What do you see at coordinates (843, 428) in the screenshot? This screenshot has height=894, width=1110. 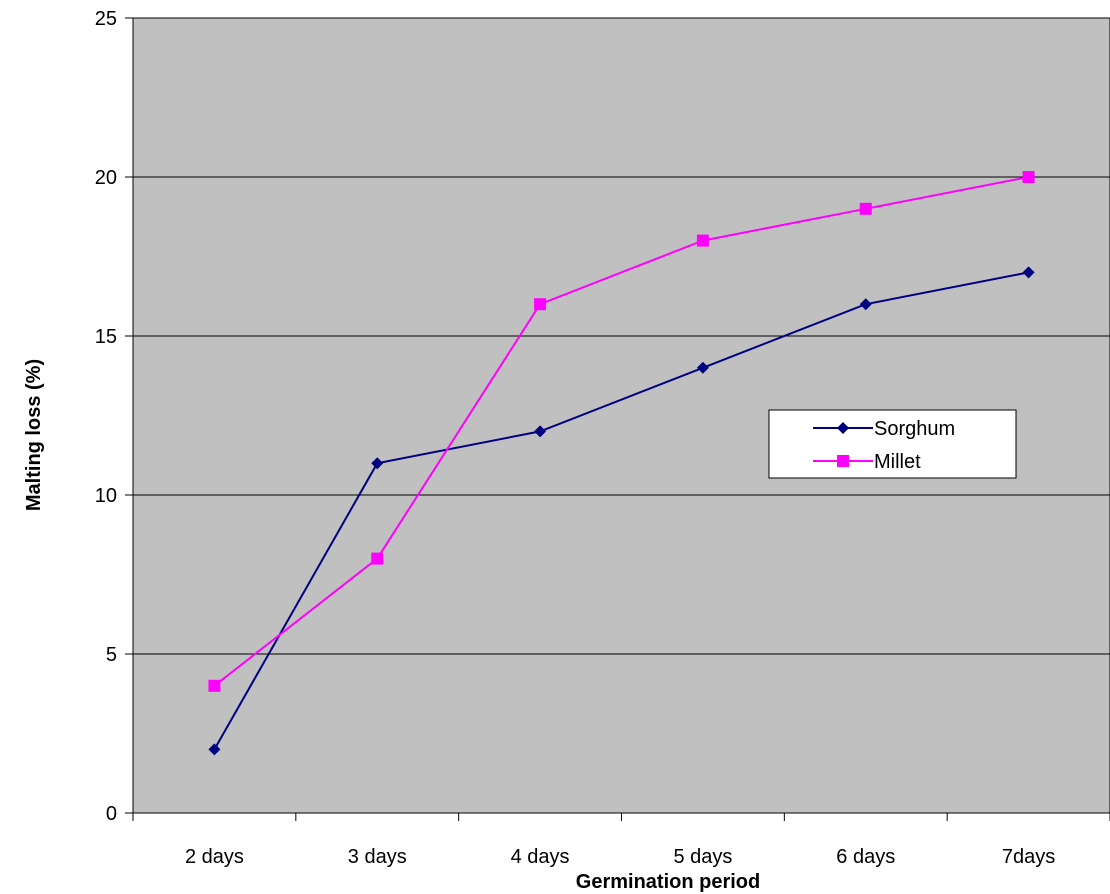 I see `legend-marker-sorghum` at bounding box center [843, 428].